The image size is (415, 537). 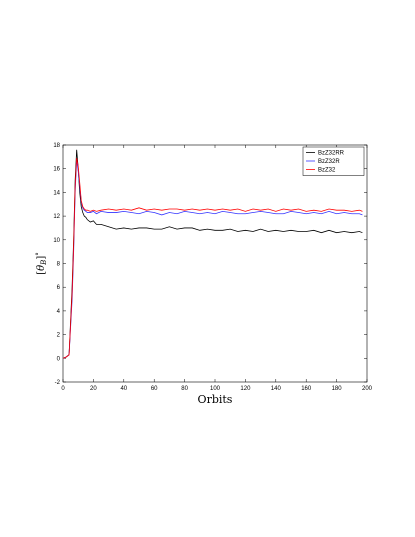 What do you see at coordinates (184, 389) in the screenshot?
I see `x-tick-label: 80` at bounding box center [184, 389].